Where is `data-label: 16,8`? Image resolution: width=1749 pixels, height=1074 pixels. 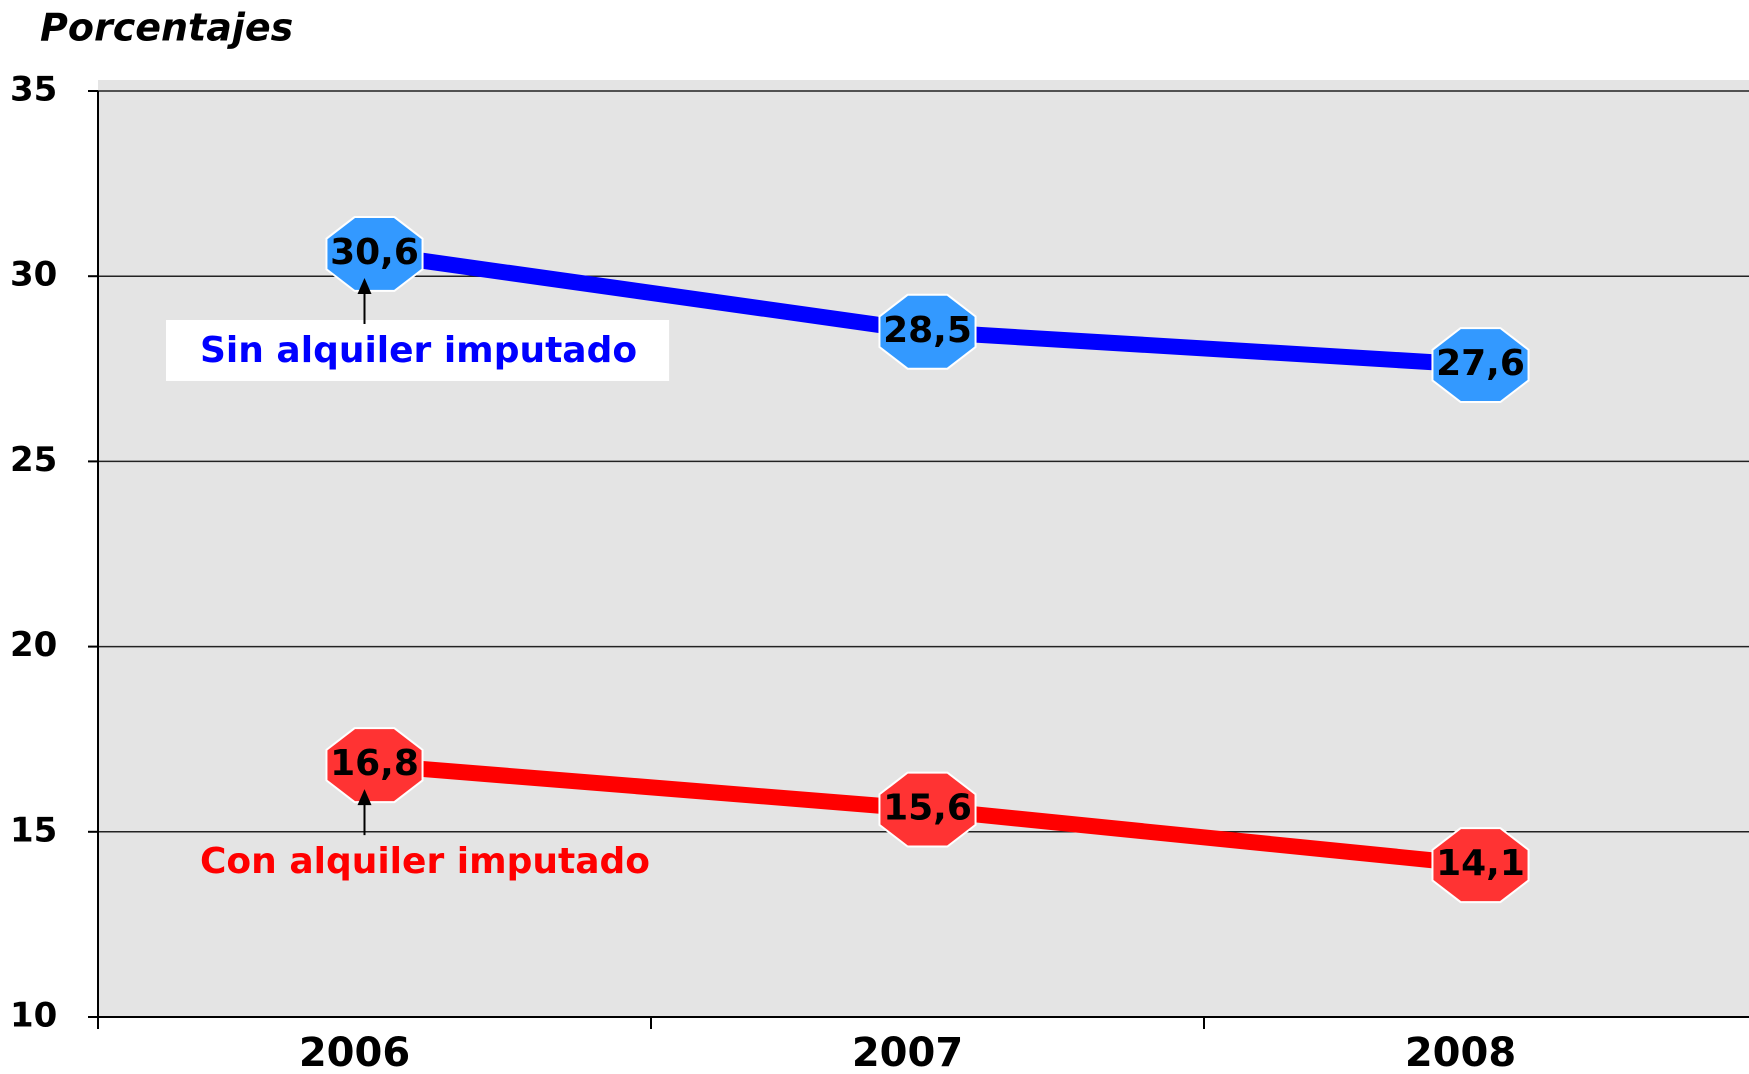 data-label: 16,8 is located at coordinates (374, 763).